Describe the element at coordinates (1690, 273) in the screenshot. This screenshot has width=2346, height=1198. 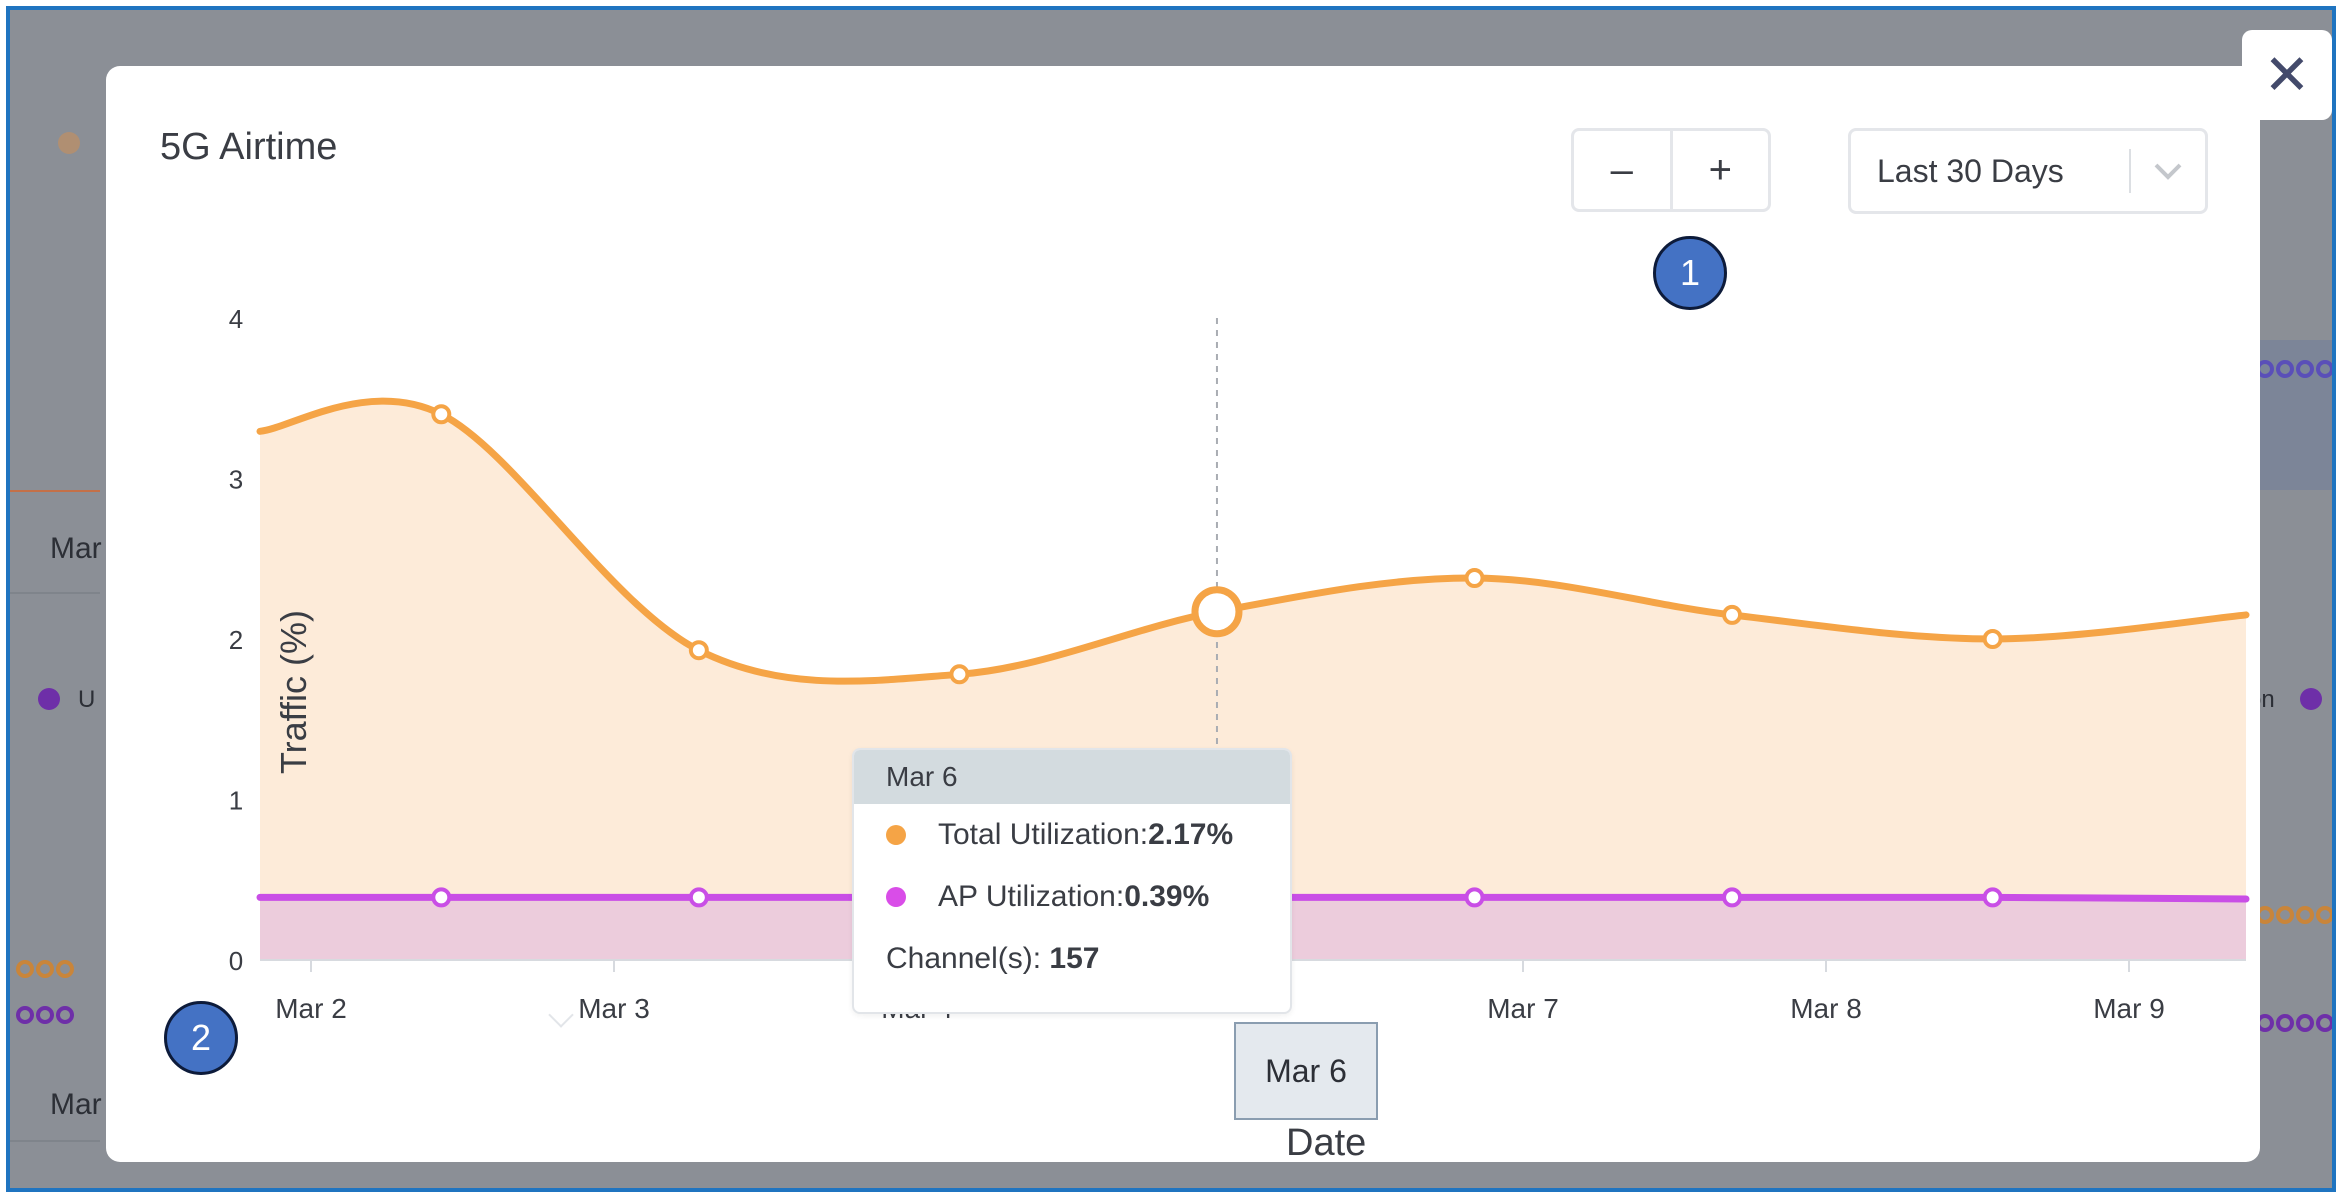
I see `annotation-marker-1: 1` at that location.